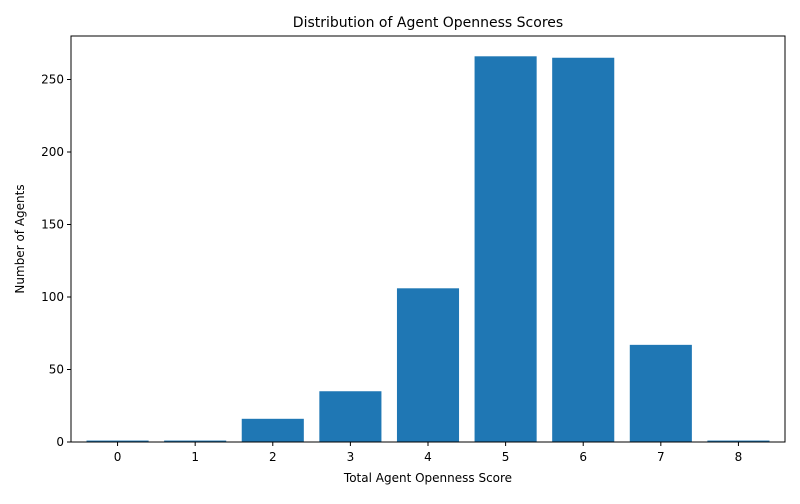 The image size is (800, 504). Describe the element at coordinates (52, 297) in the screenshot. I see `y-tick-label: 100` at that location.